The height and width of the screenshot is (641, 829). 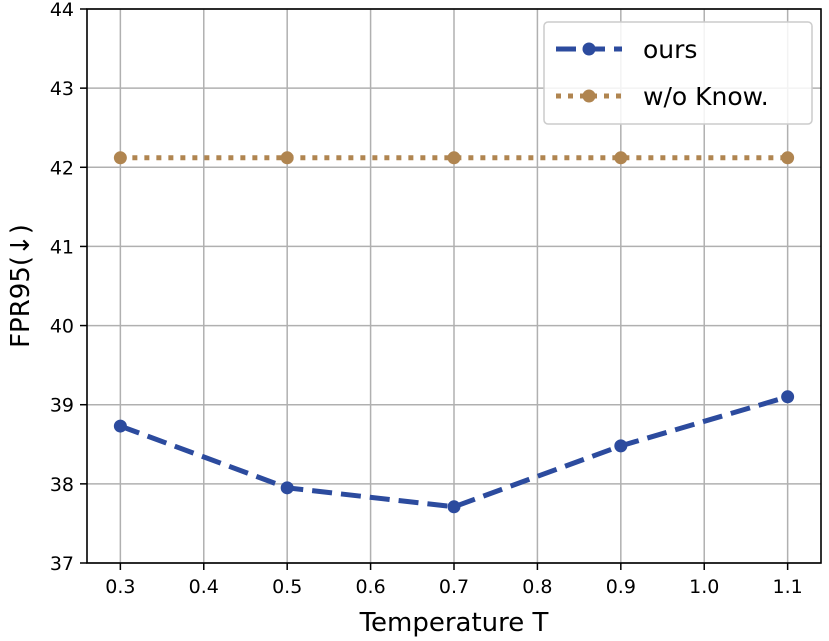 I want to click on legend-marker-ours, so click(x=589, y=49).